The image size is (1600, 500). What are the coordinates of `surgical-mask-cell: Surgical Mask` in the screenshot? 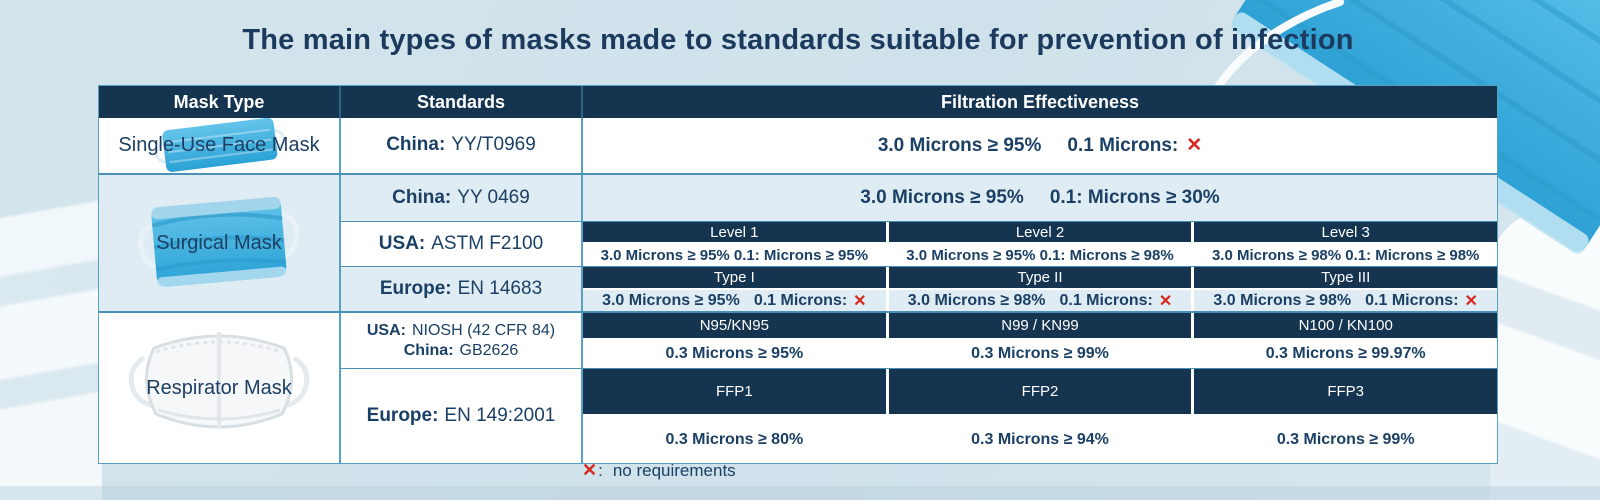 It's located at (220, 243).